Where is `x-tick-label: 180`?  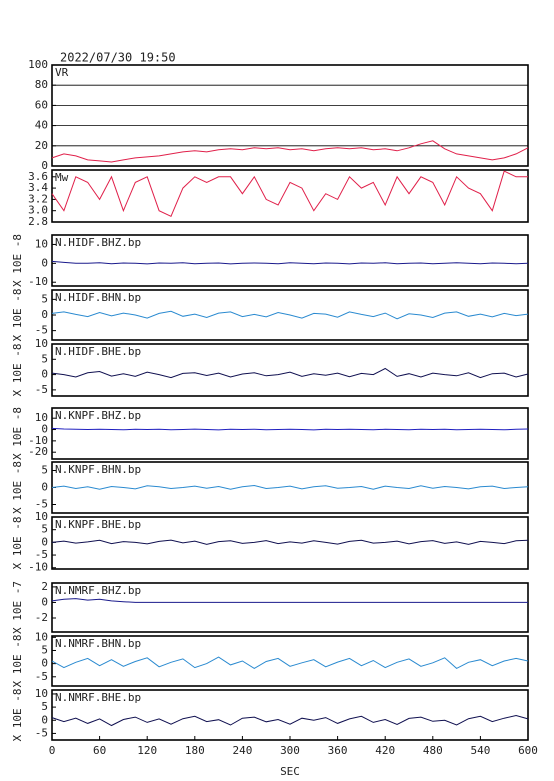 x-tick-label: 180 is located at coordinates (195, 750).